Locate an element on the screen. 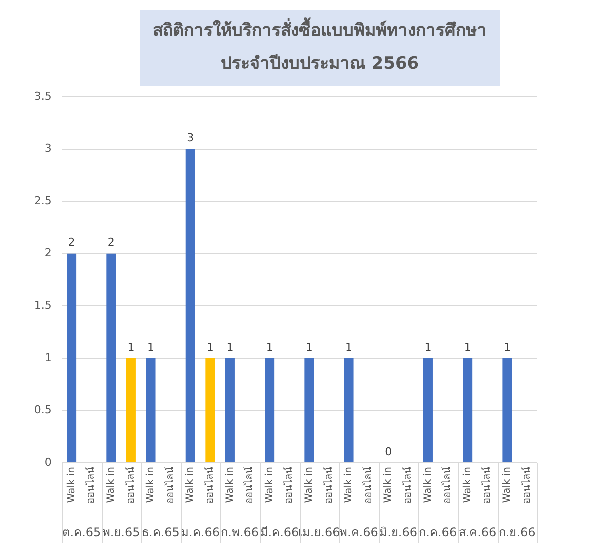 Image resolution: width=598 pixels, height=546 pixels. x-tick-label: ส.ค.66 is located at coordinates (477, 532).